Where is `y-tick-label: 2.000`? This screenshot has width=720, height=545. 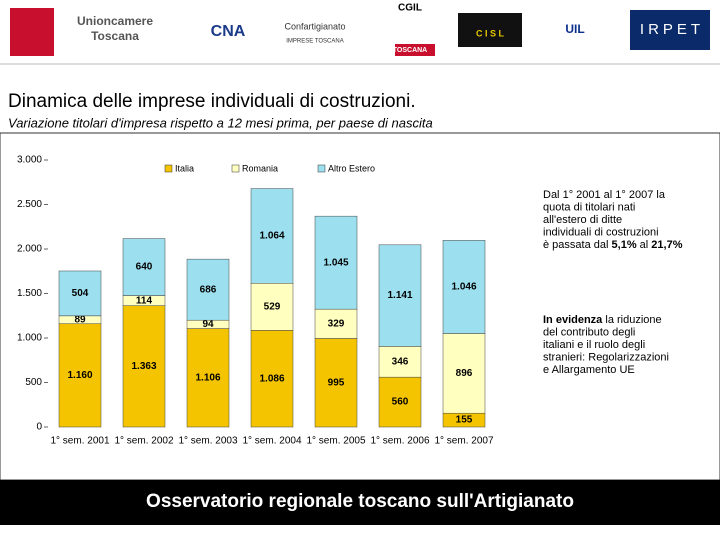 y-tick-label: 2.000 is located at coordinates (29, 249).